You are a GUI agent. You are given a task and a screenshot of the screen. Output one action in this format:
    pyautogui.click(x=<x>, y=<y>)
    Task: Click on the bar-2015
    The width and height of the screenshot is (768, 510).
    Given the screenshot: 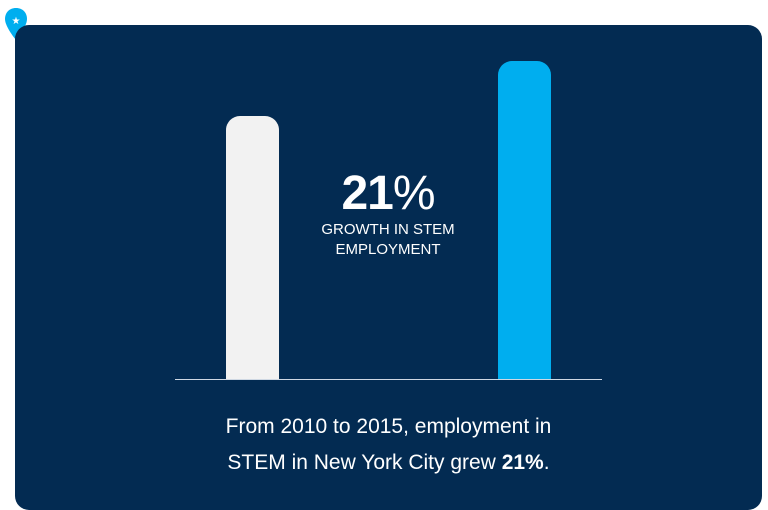 What is the action you would take?
    pyautogui.click(x=524, y=220)
    